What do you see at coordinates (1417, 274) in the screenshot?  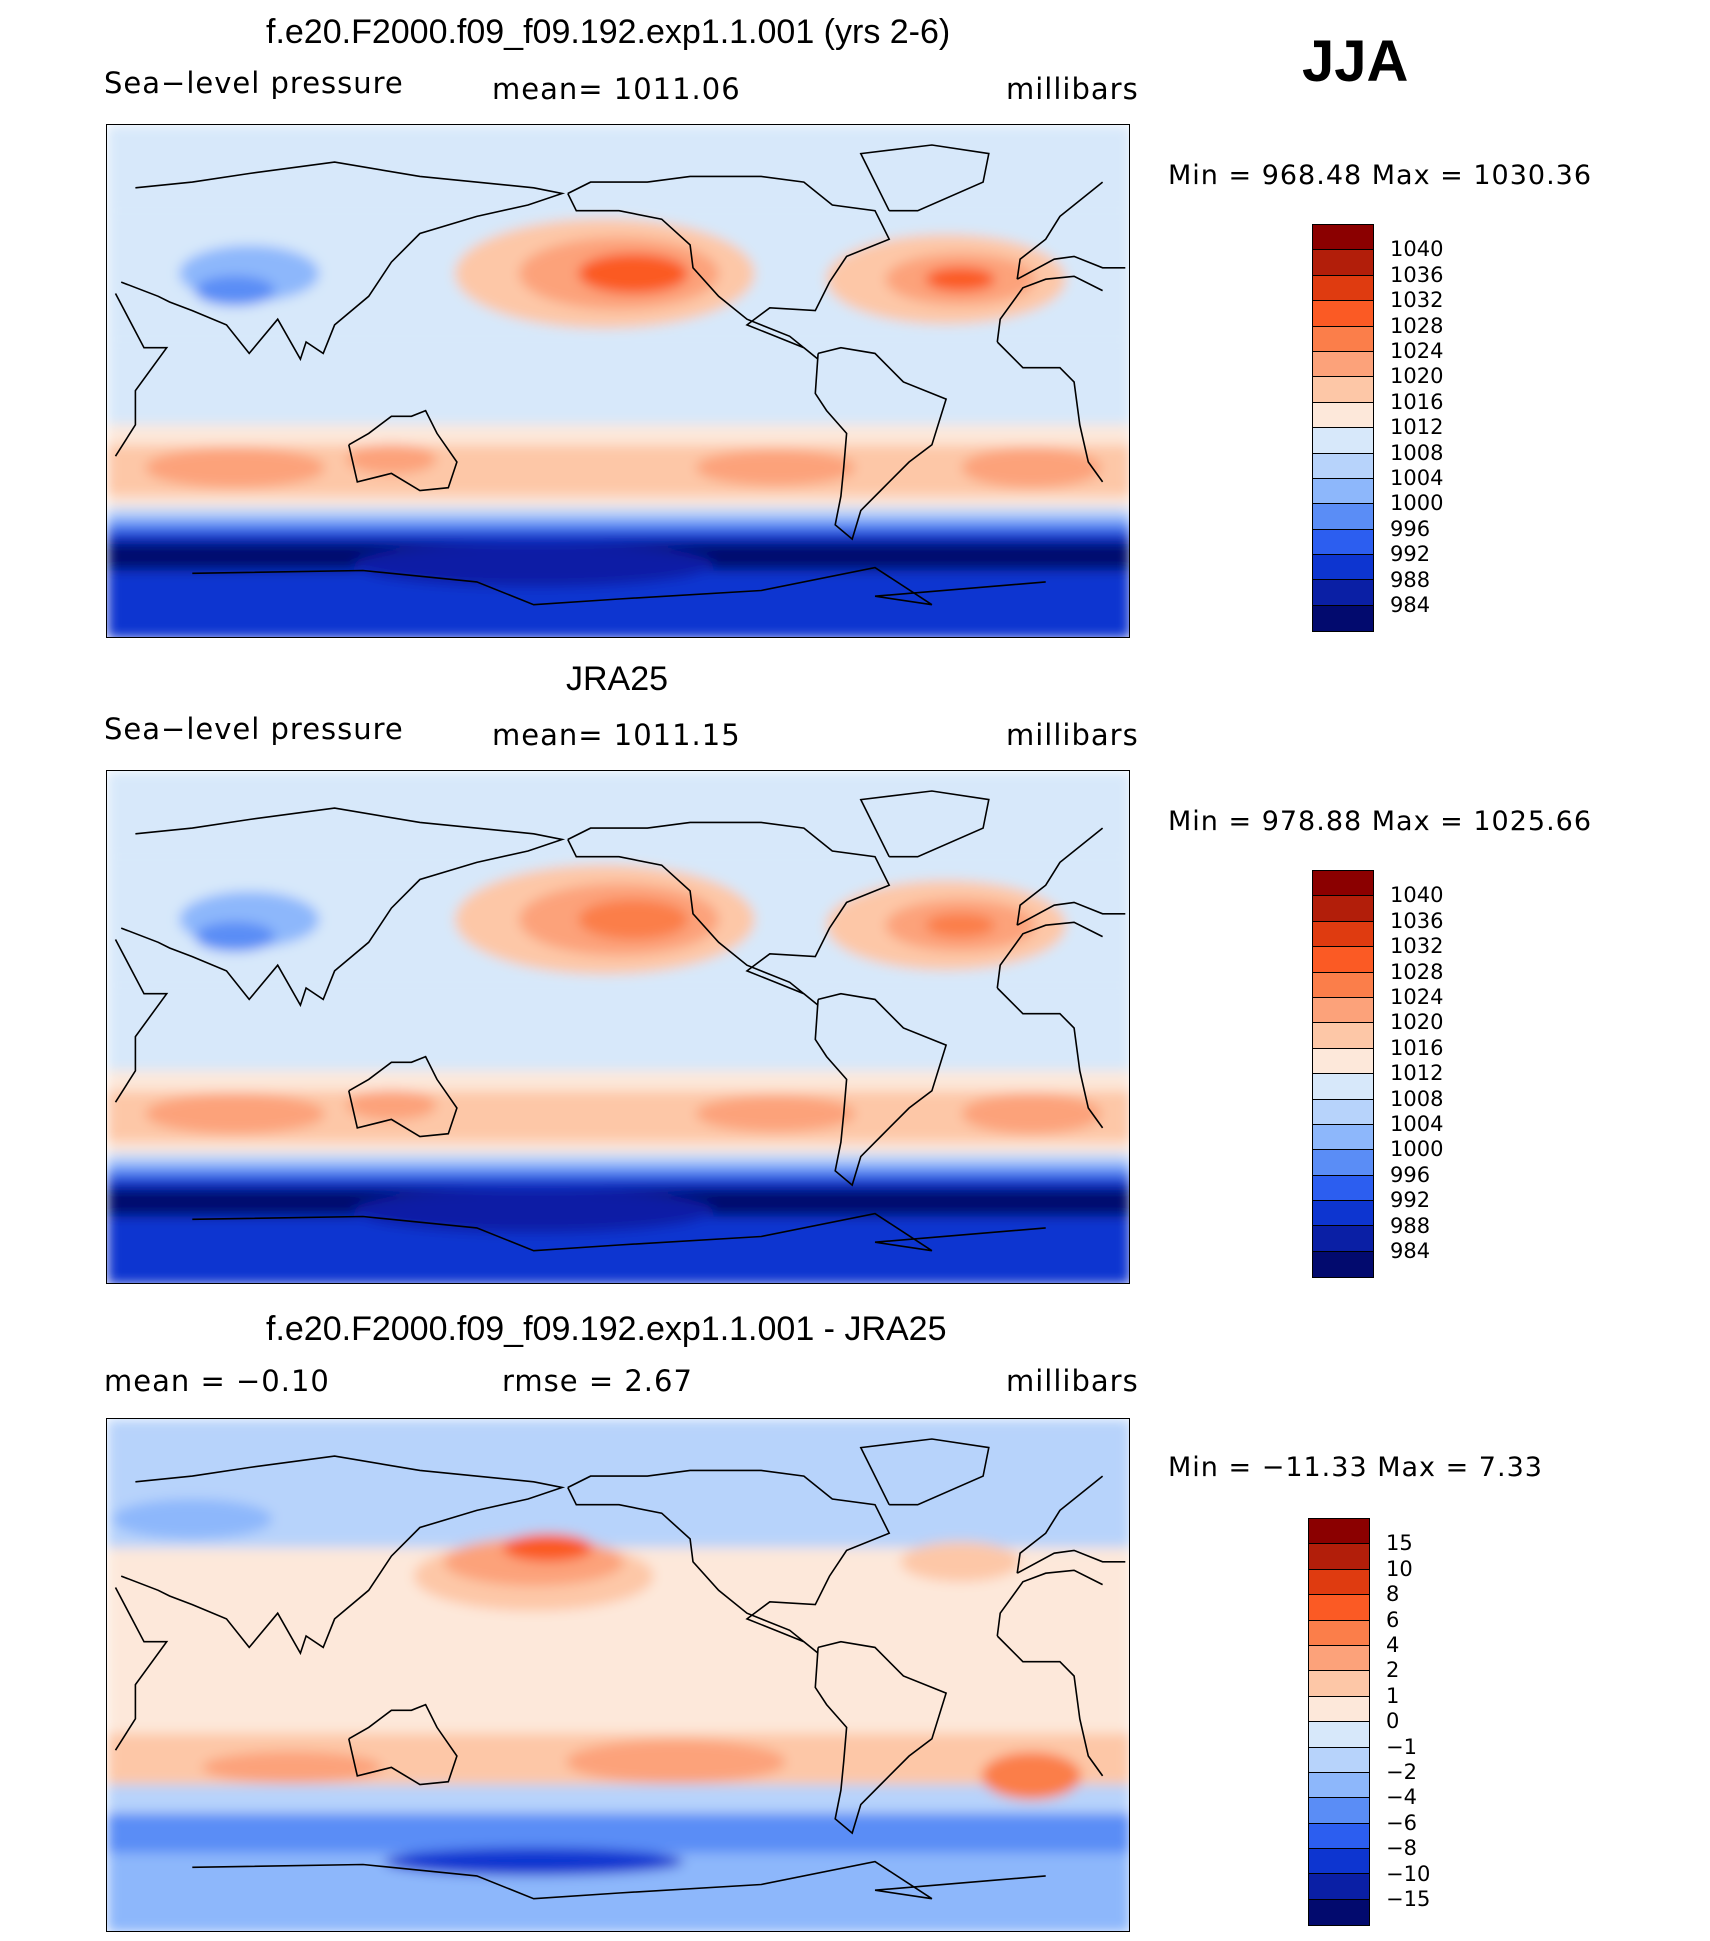 I see `colorbar-tick-label: 1036` at bounding box center [1417, 274].